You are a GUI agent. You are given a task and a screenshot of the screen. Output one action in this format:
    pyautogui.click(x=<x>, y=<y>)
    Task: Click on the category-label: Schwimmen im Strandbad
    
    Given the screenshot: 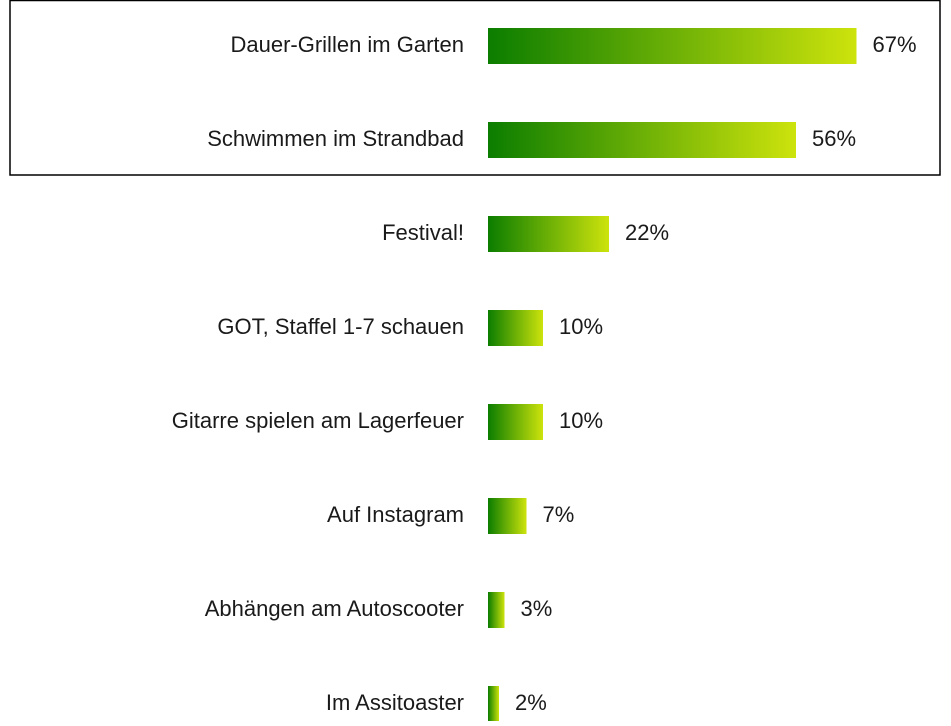 What is the action you would take?
    pyautogui.click(x=335, y=138)
    